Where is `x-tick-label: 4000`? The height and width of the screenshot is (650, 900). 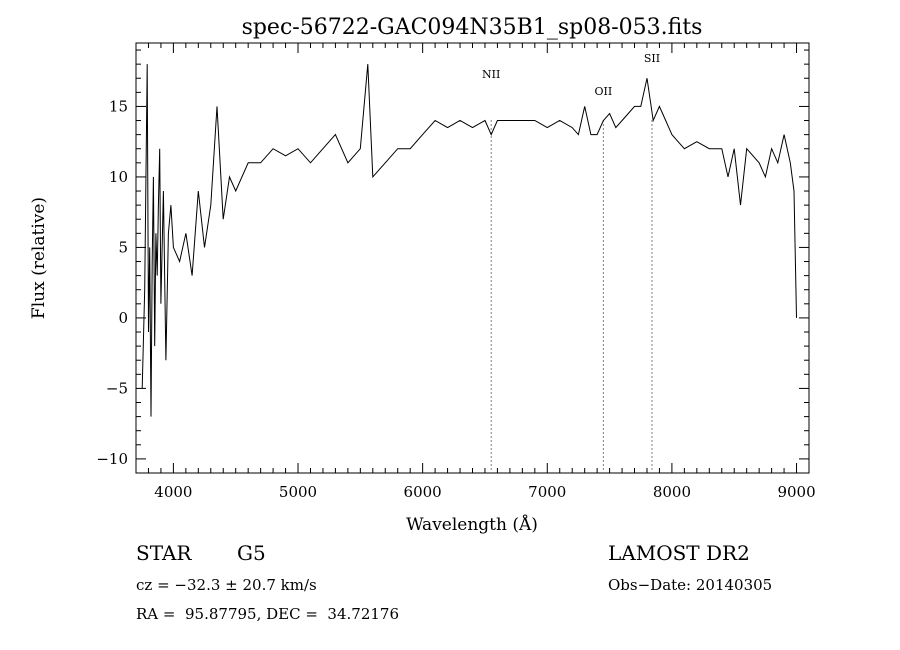
x-tick-label: 4000 is located at coordinates (173, 492).